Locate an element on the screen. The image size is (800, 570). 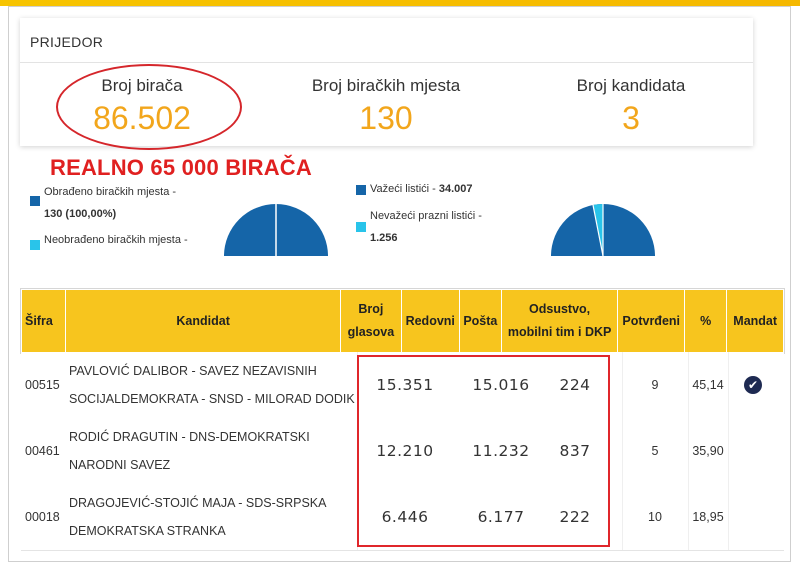
legend-processed-label: Obrađeno biračkih mjesta - is located at coordinates (110, 192).